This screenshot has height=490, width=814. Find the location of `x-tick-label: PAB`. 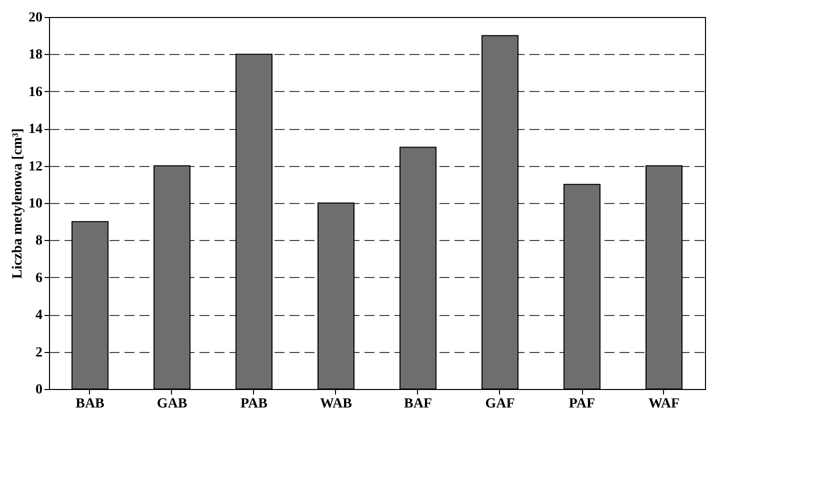

x-tick-label: PAB is located at coordinates (254, 404).